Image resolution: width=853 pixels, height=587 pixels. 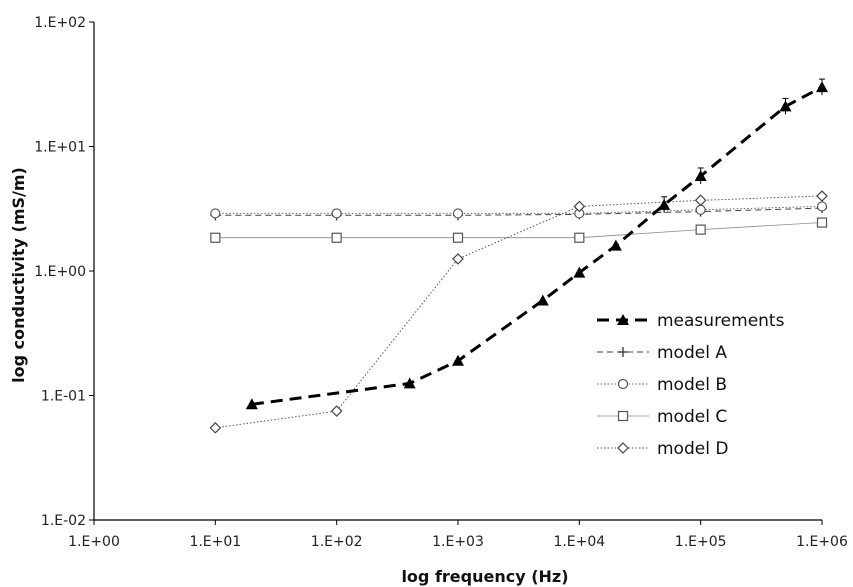 I want to click on series-line-model-c, so click(x=519, y=230).